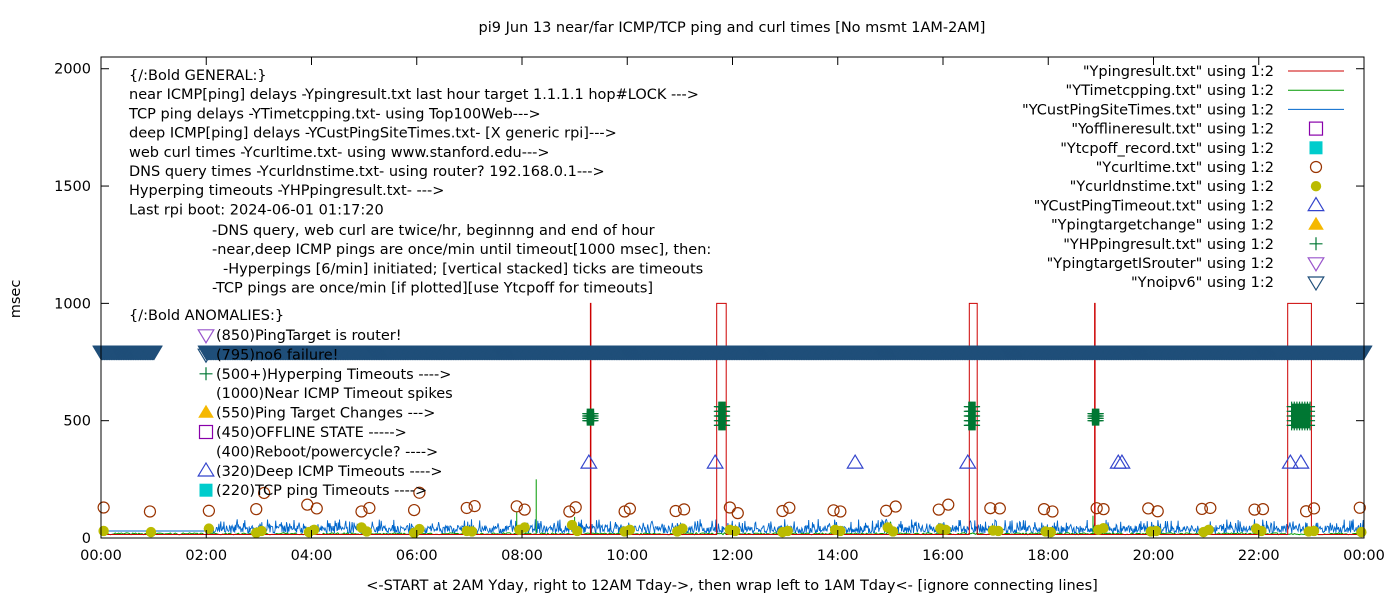 The width and height of the screenshot is (1400, 600). Describe the element at coordinates (309, 336) in the screenshot. I see `annotation-anomaly-label: (850)PingTarget is router!` at that location.